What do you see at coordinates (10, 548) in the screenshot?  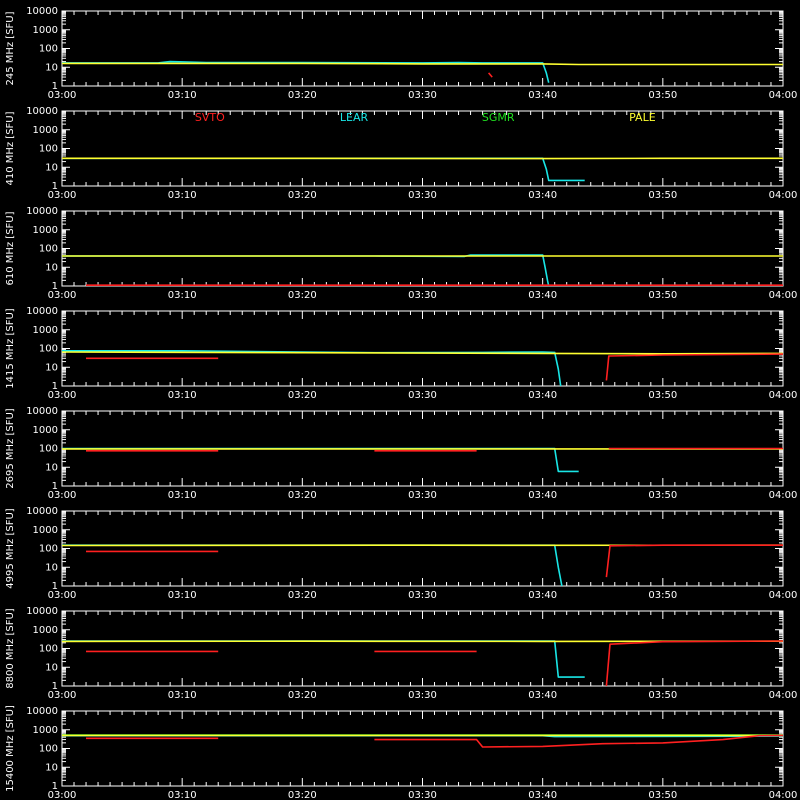 I see `y-axis-label: 4995 MHz [SFU]` at bounding box center [10, 548].